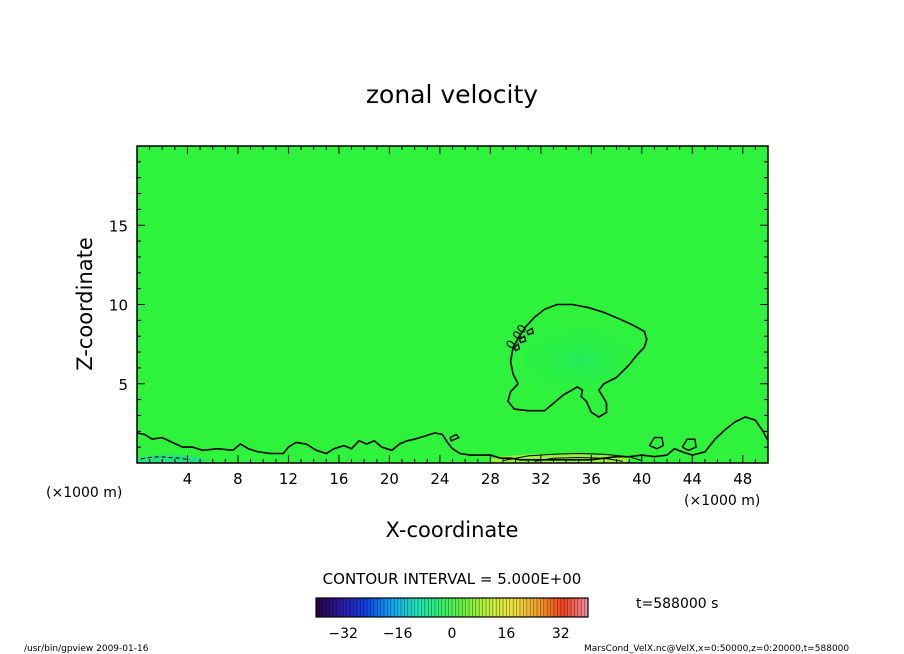  Describe the element at coordinates (165, 458) in the screenshot. I see `negative-contour` at that location.